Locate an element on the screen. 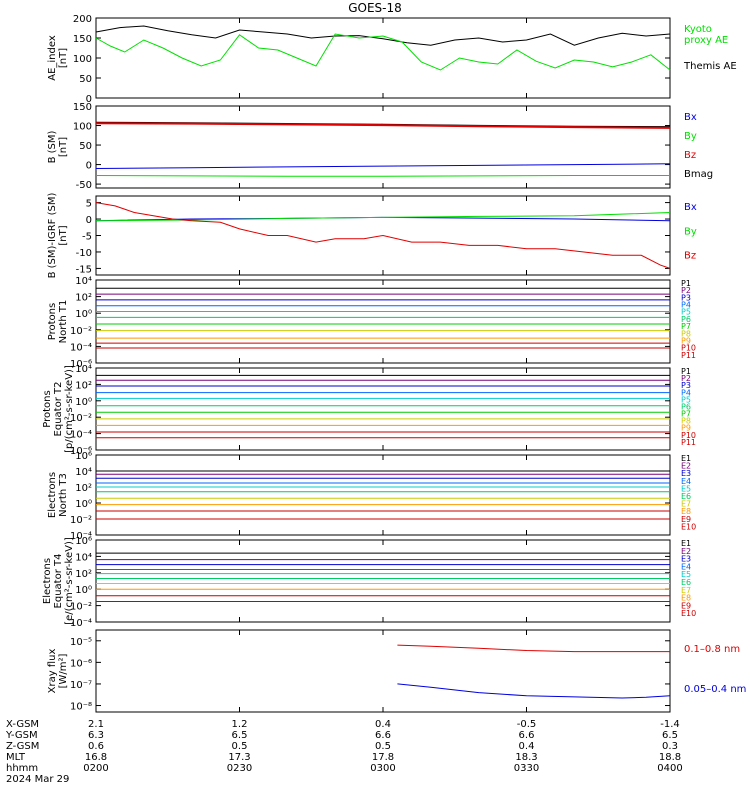 Image resolution: width=750 pixels, height=800 pixels. legend-label: Kyoto is located at coordinates (698, 29).